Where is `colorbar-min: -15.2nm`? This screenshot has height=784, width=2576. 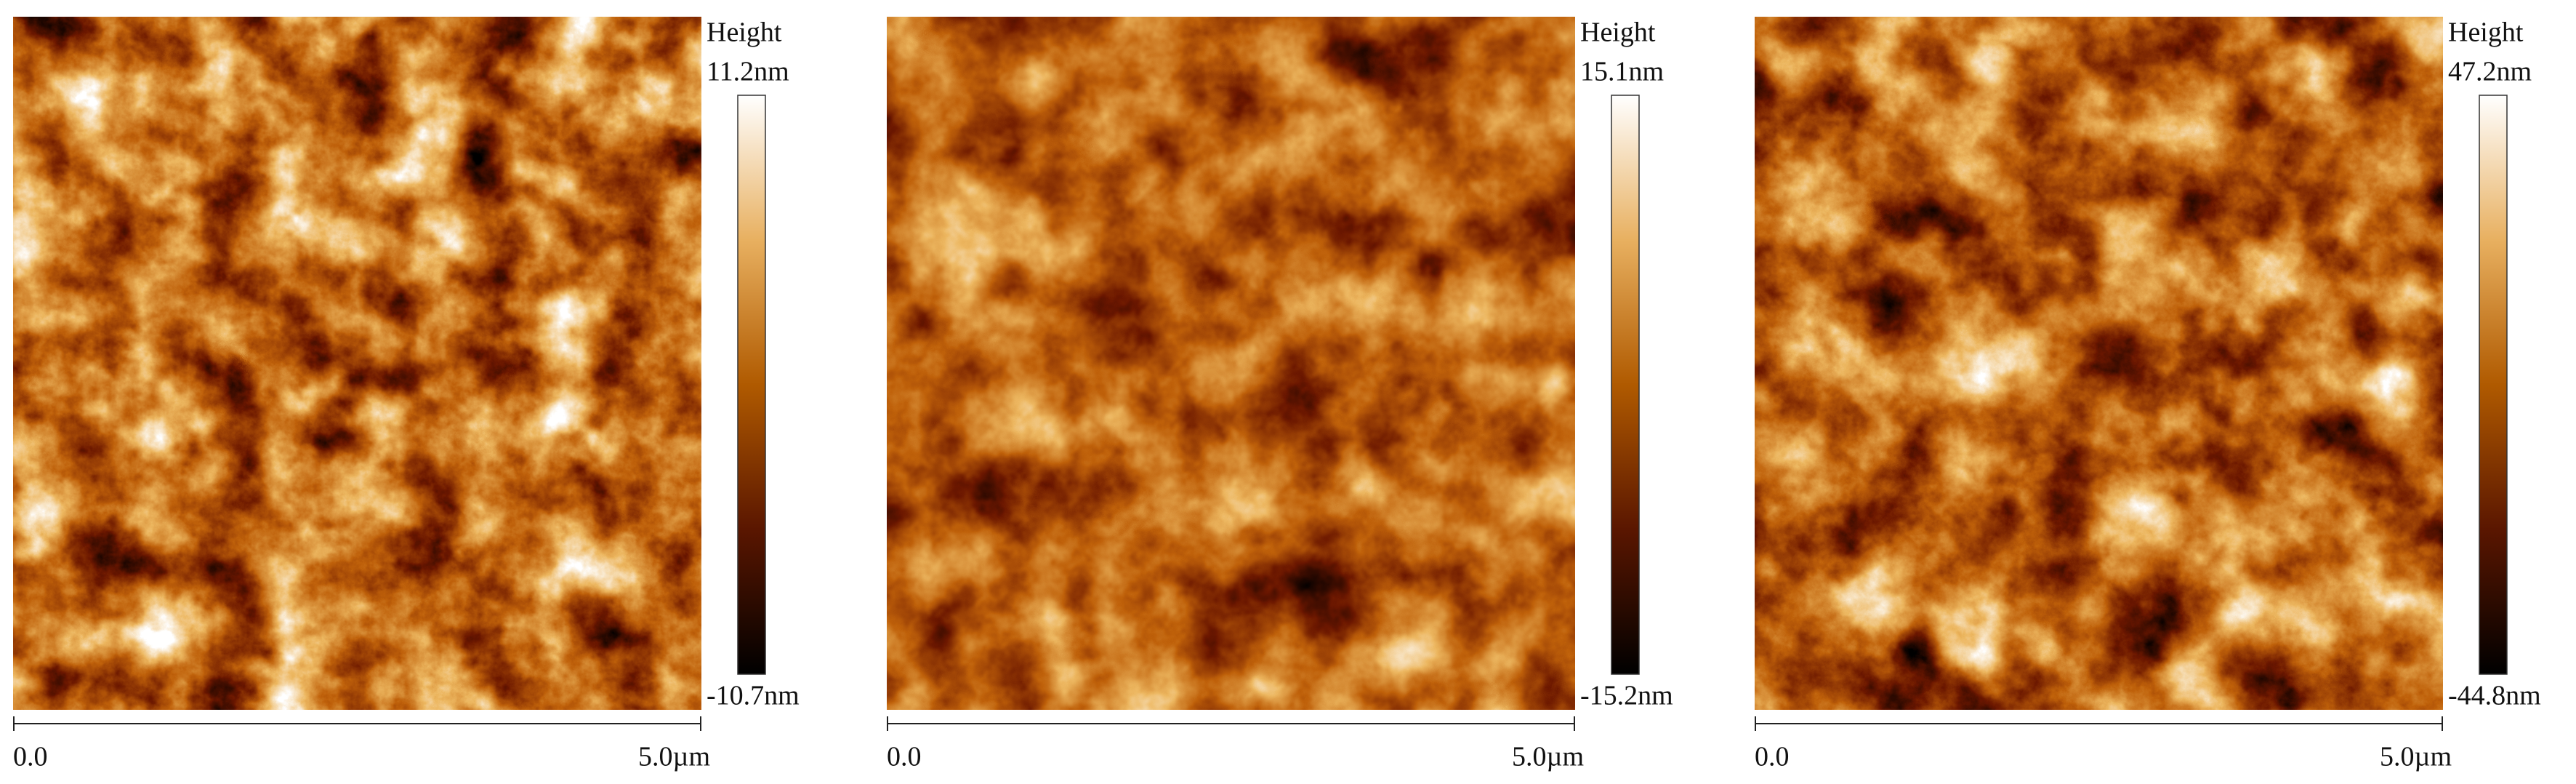
colorbar-min: -15.2nm is located at coordinates (1626, 696).